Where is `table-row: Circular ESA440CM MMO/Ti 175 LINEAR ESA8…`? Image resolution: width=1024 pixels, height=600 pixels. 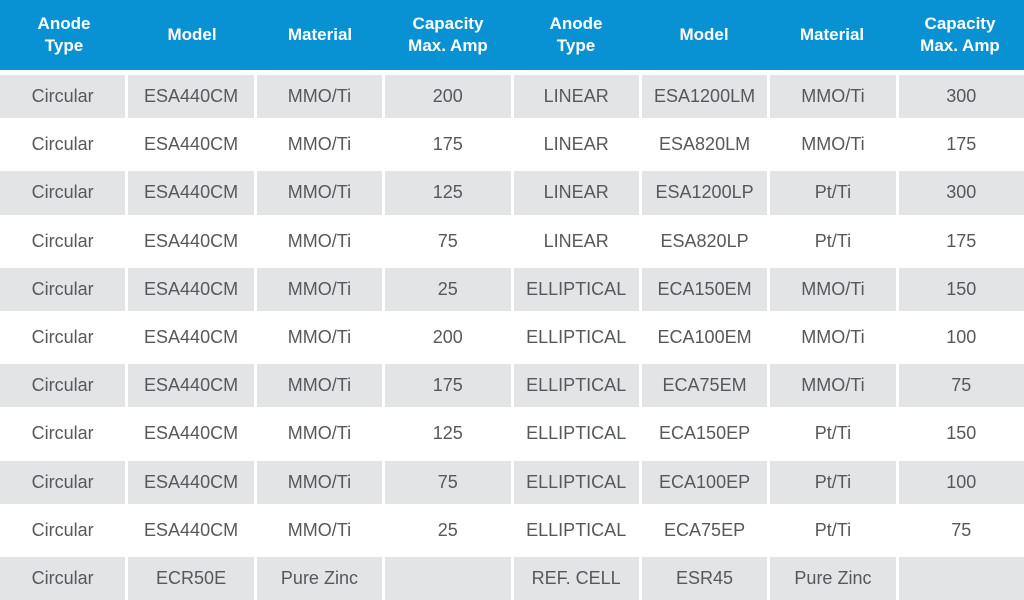
table-row: Circular ESA440CM MMO/Ti 175 LINEAR ESA8… is located at coordinates (512, 145).